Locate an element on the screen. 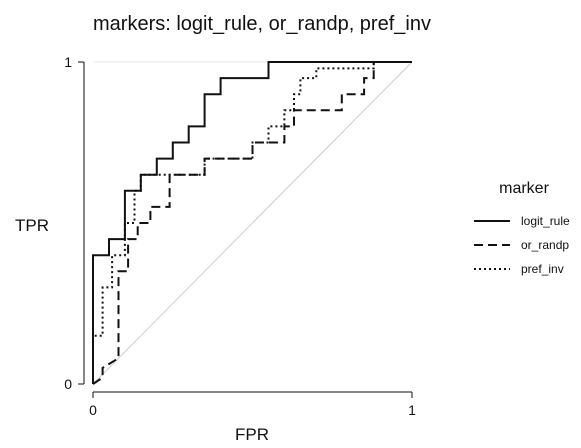 The image size is (581, 448). x-axis-label: FPR is located at coordinates (252, 434).